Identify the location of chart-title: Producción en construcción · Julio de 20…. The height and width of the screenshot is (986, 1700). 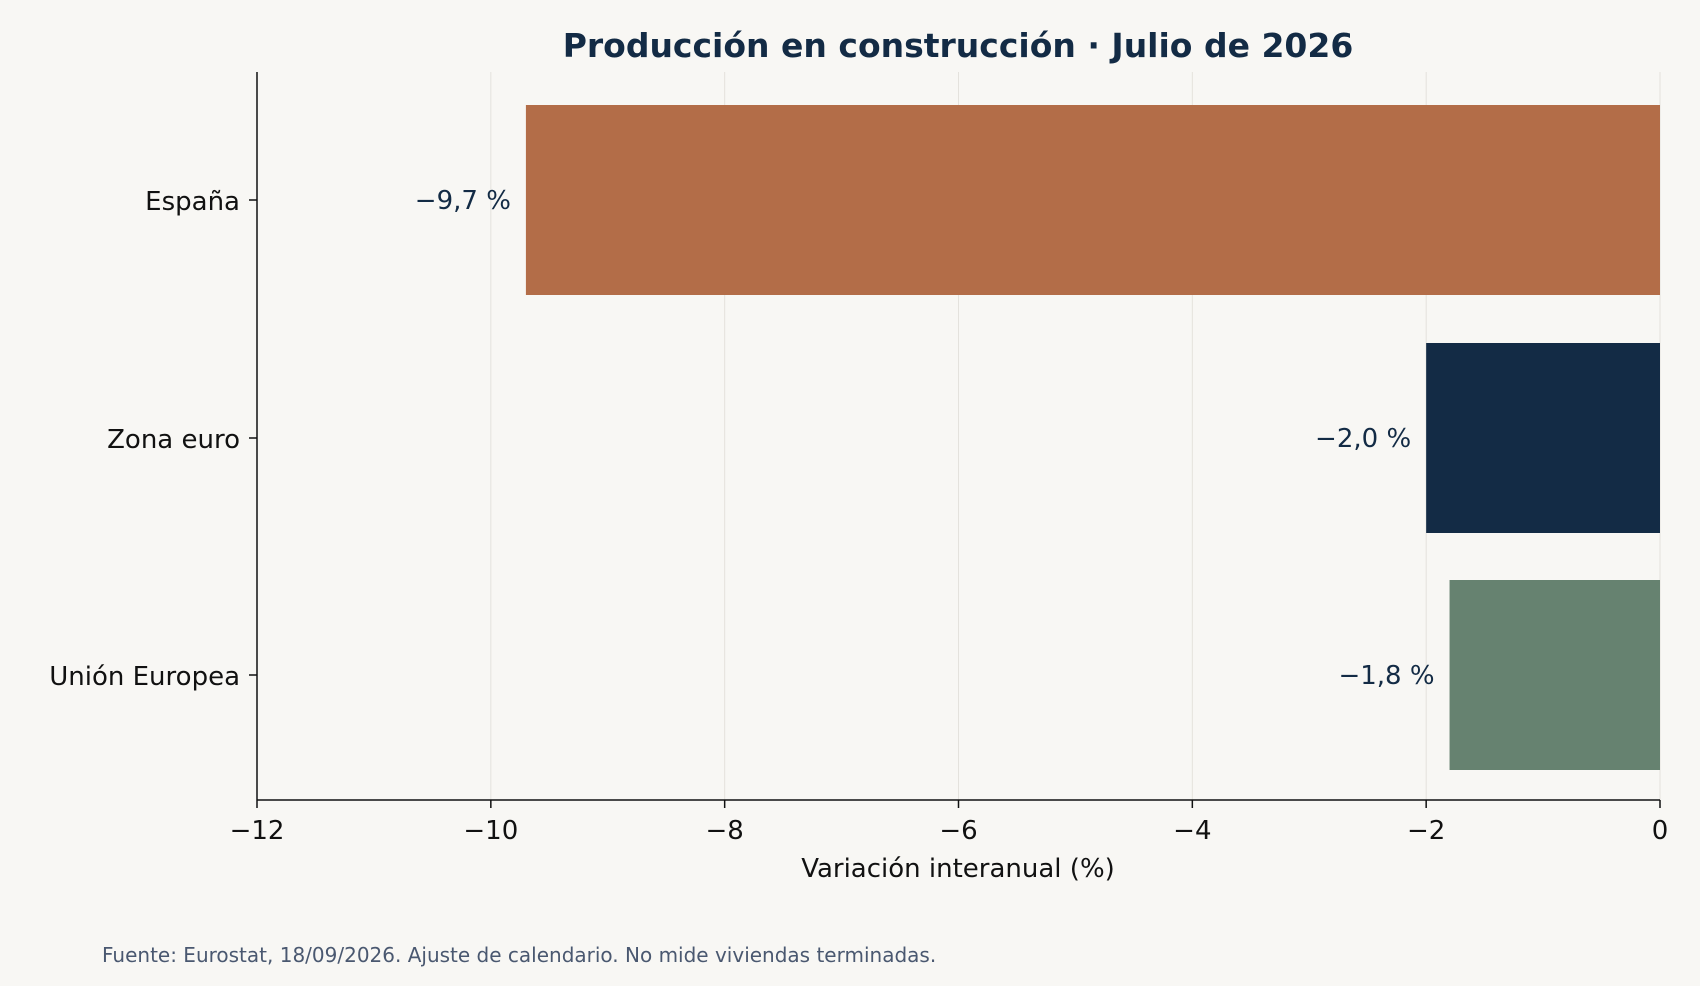
(958, 45).